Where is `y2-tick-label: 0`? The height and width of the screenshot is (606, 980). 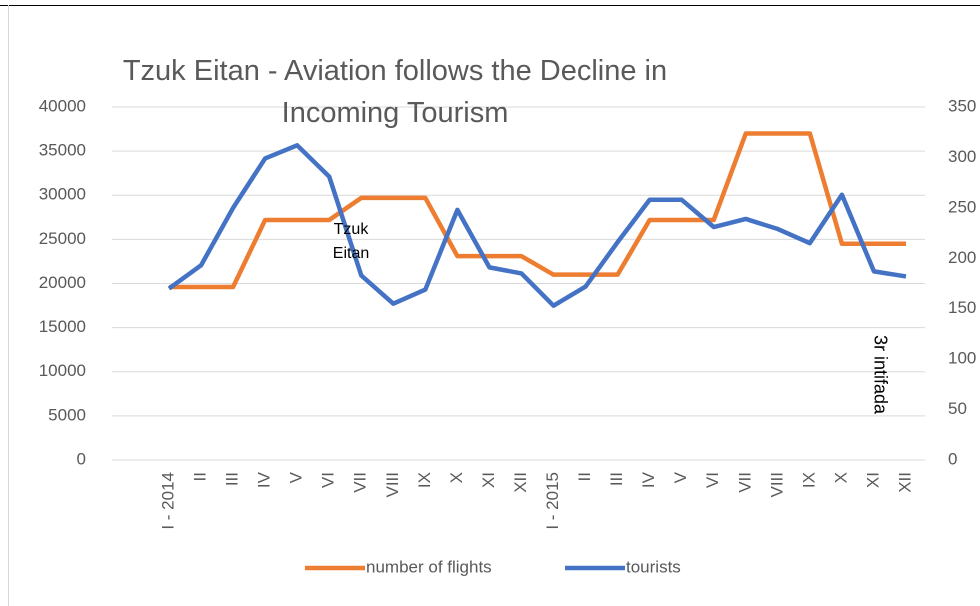
y2-tick-label: 0 is located at coordinates (952, 458).